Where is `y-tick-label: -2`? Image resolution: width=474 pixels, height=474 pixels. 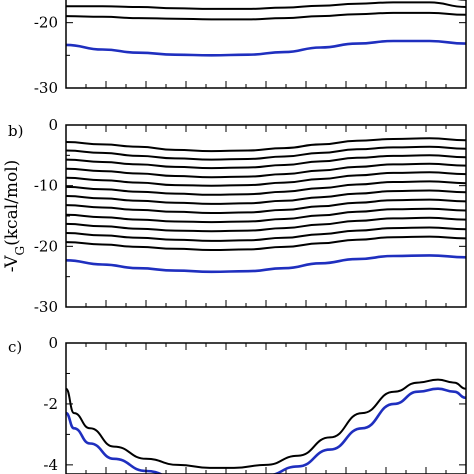 y-tick-label: -2 is located at coordinates (50, 404).